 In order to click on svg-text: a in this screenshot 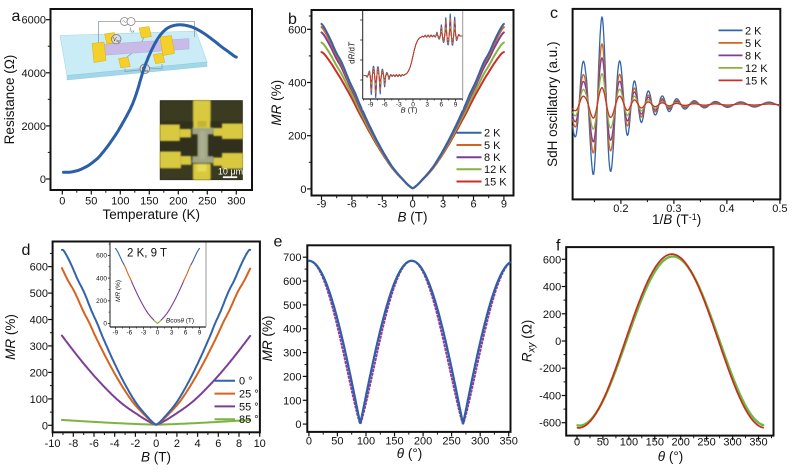, I will do `click(16, 16)`.